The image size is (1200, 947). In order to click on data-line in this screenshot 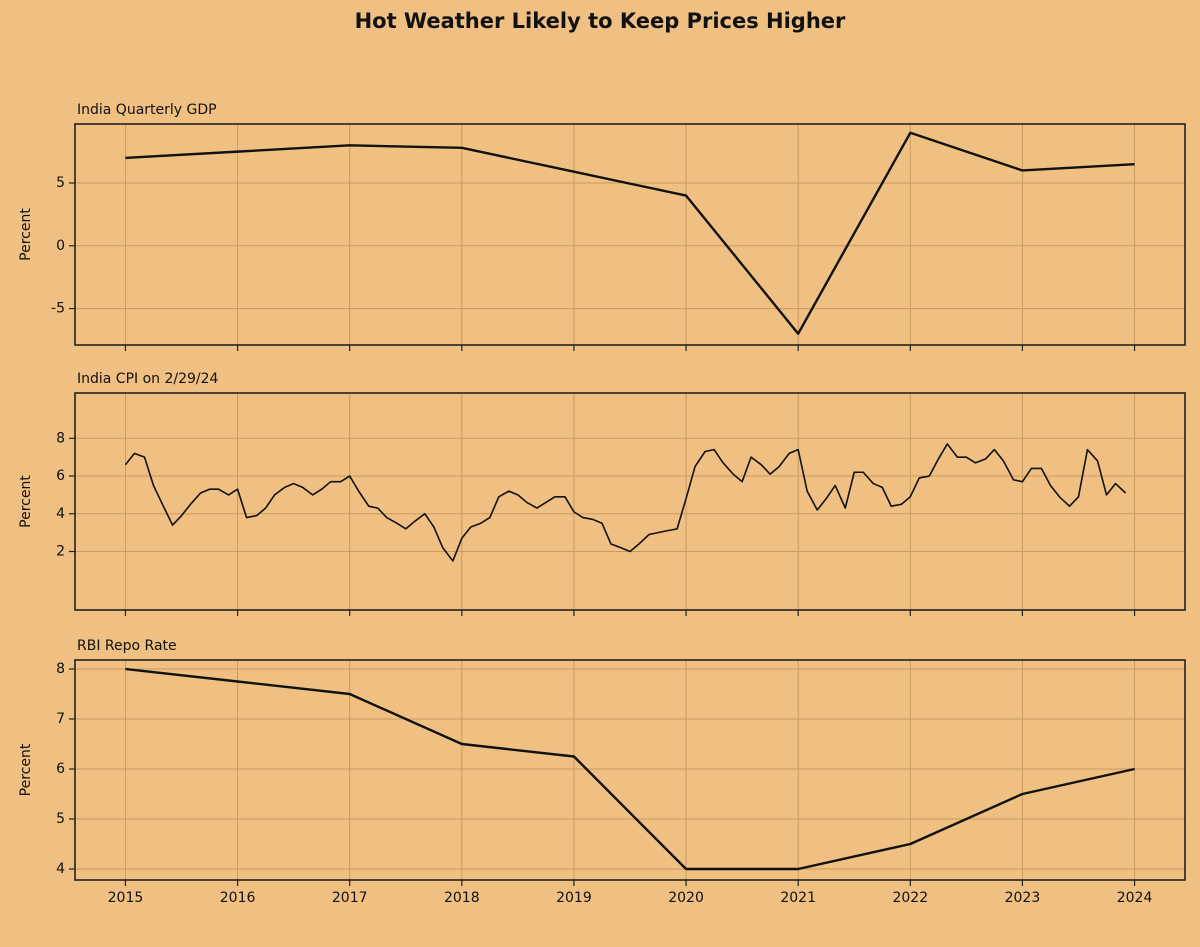, I will do `click(625, 502)`.